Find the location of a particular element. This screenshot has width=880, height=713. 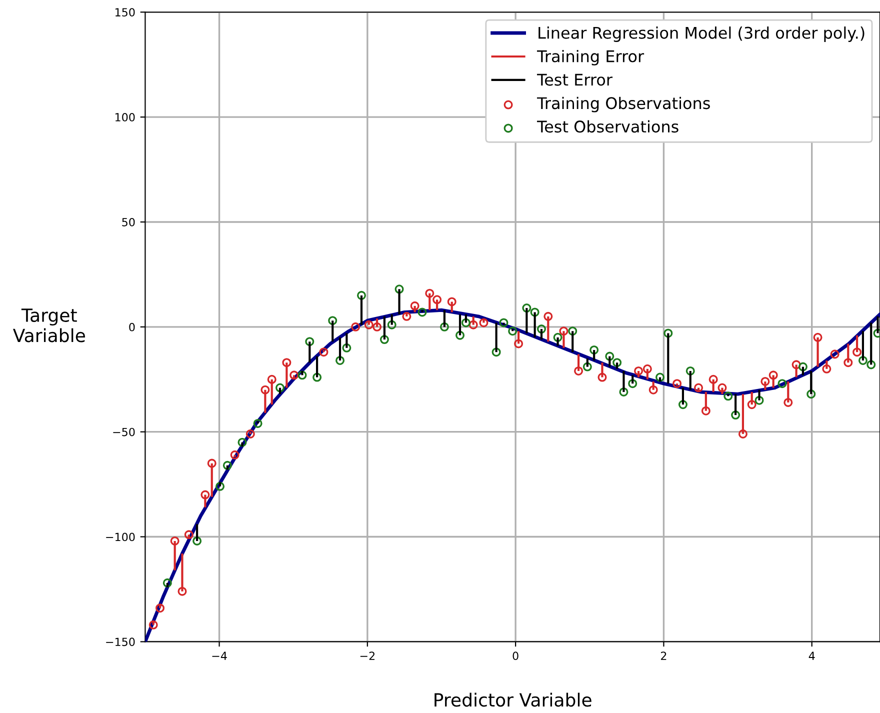

y-tick-label: −50 is located at coordinates (124, 432).